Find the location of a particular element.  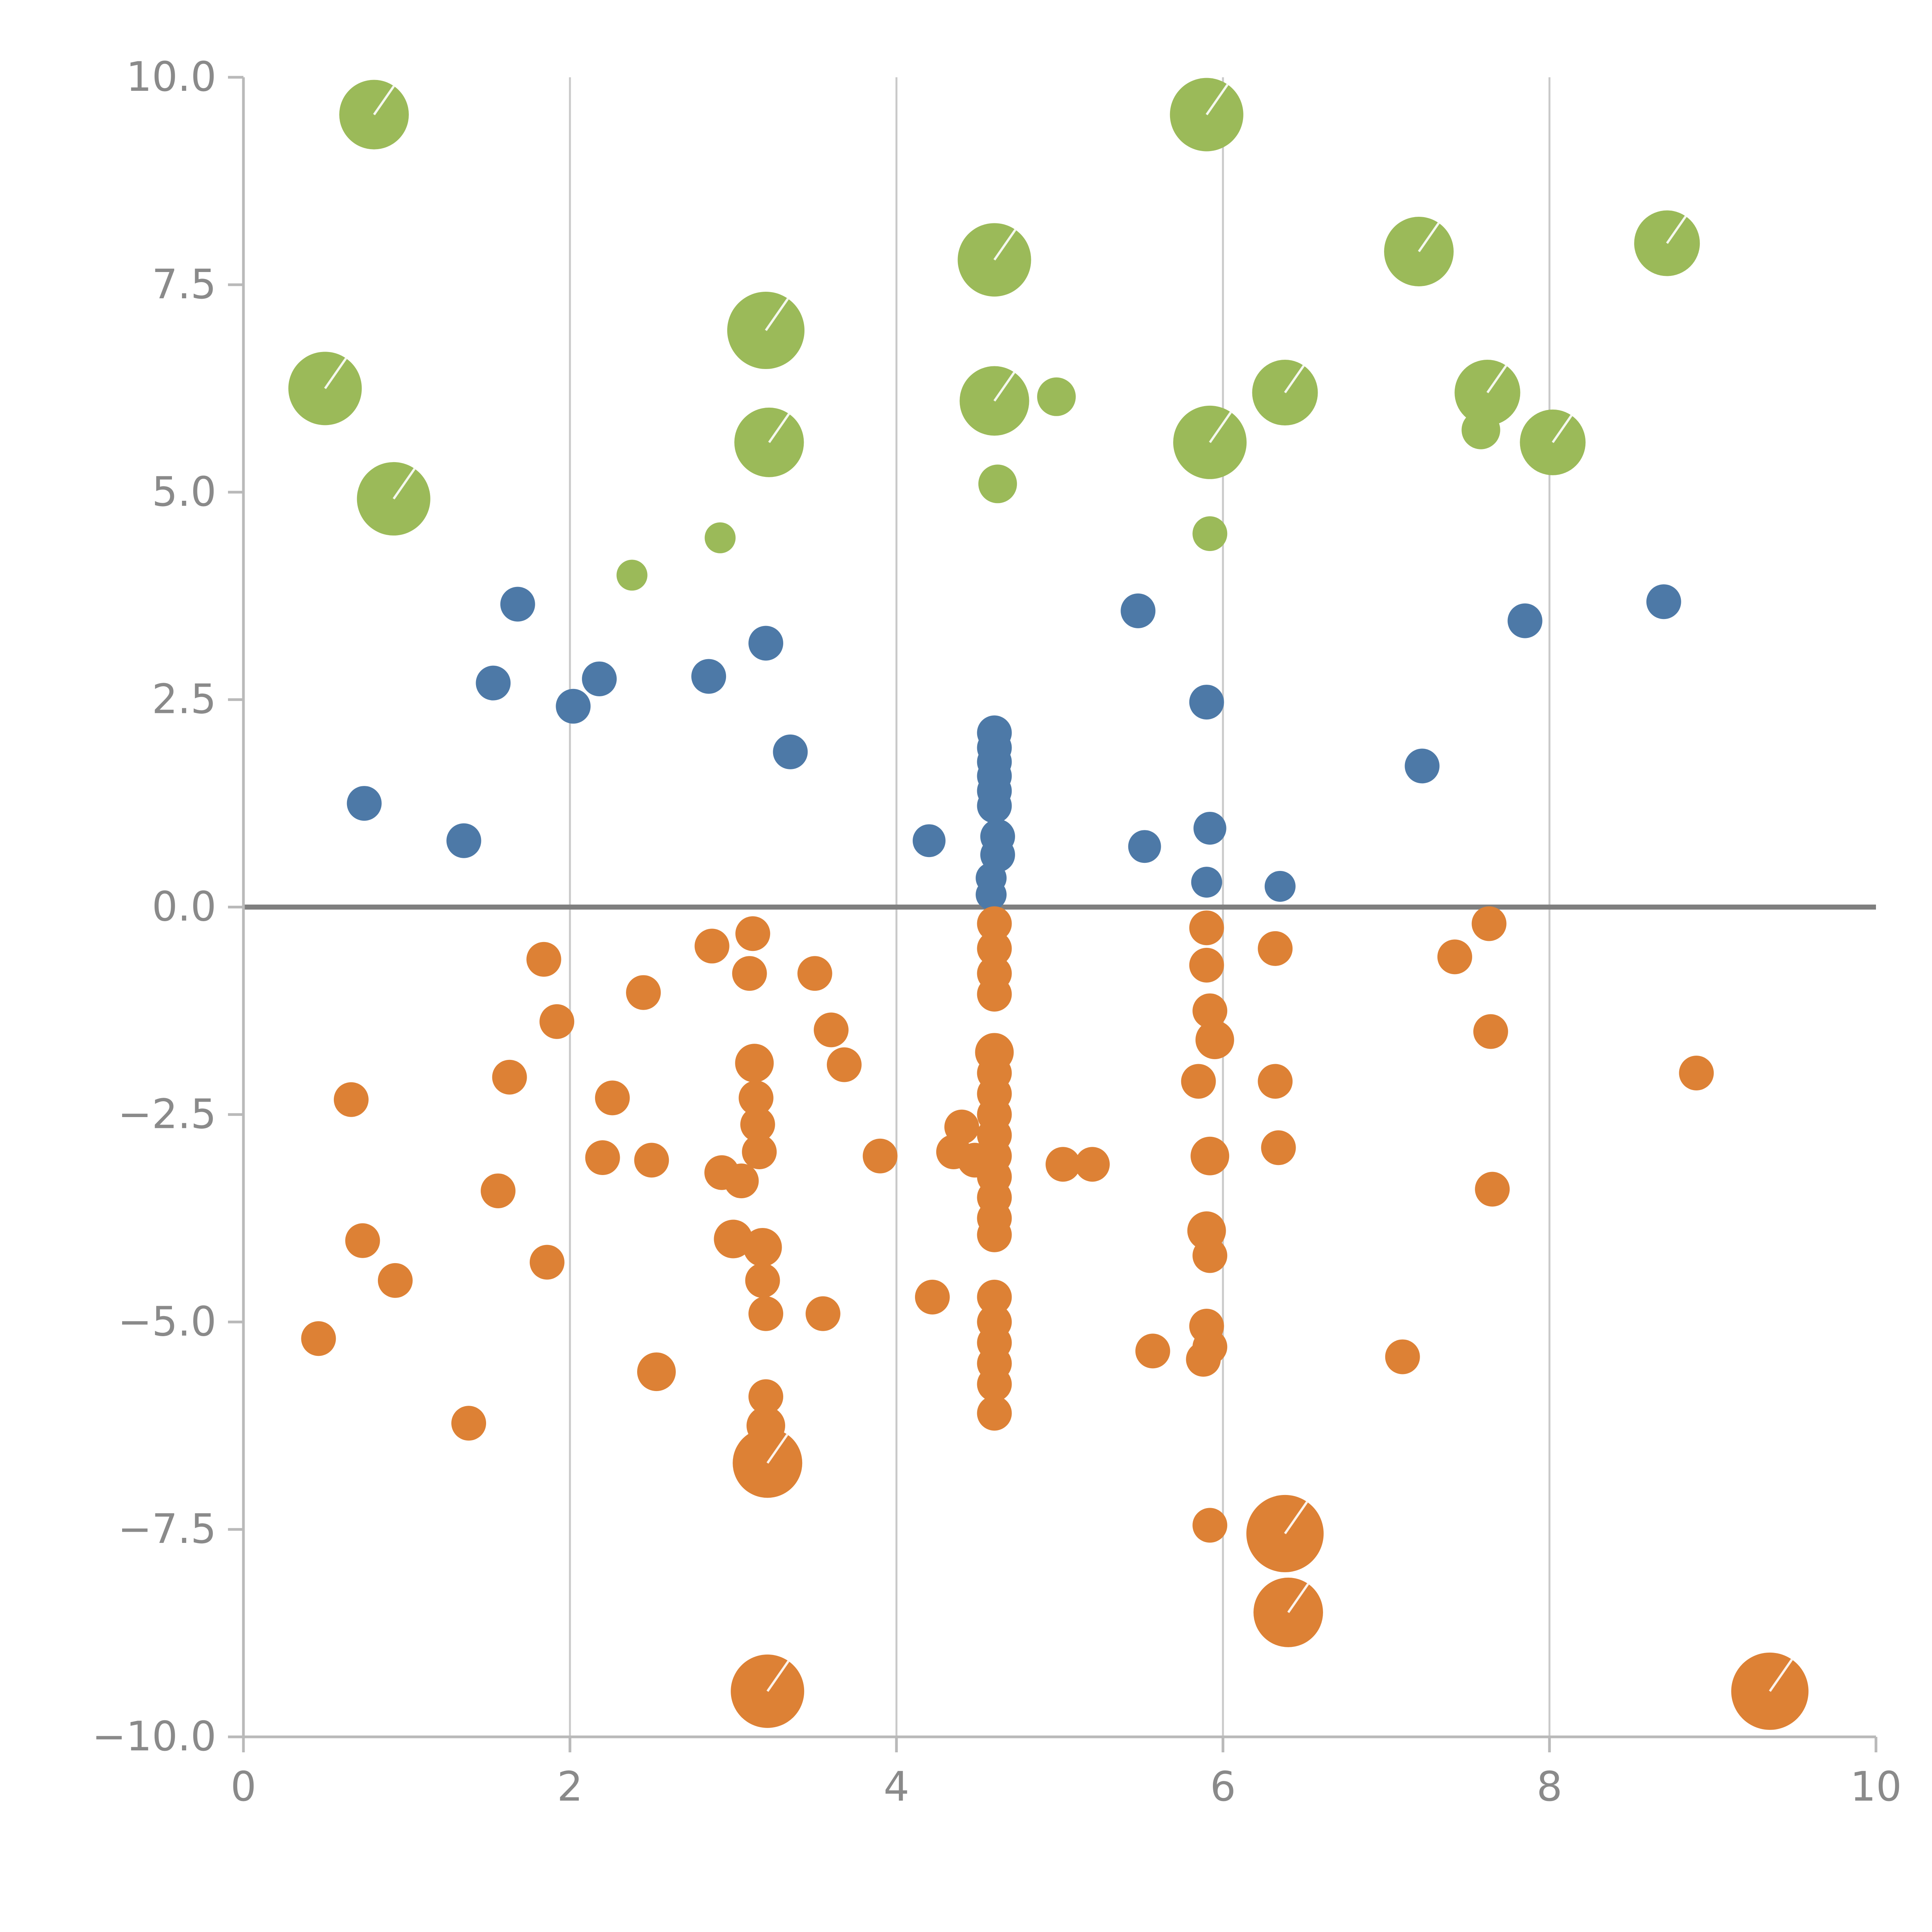

x-tick-label: 10 is located at coordinates (1876, 1786).